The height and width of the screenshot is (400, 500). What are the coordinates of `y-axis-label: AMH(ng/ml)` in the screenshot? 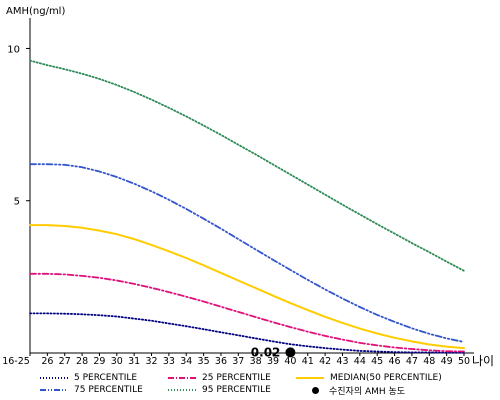 It's located at (35, 11).